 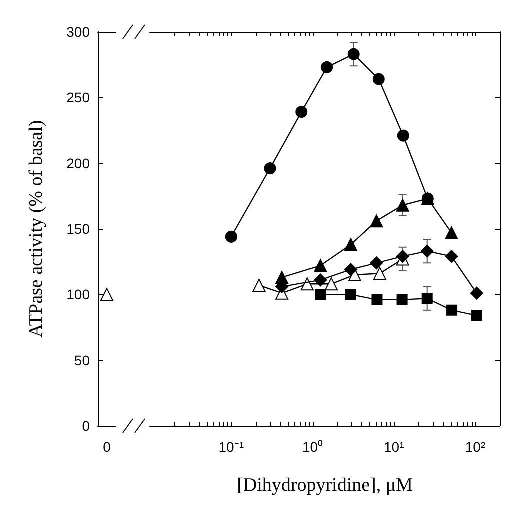 I want to click on x-tick-label: 10¹, so click(x=394, y=447).